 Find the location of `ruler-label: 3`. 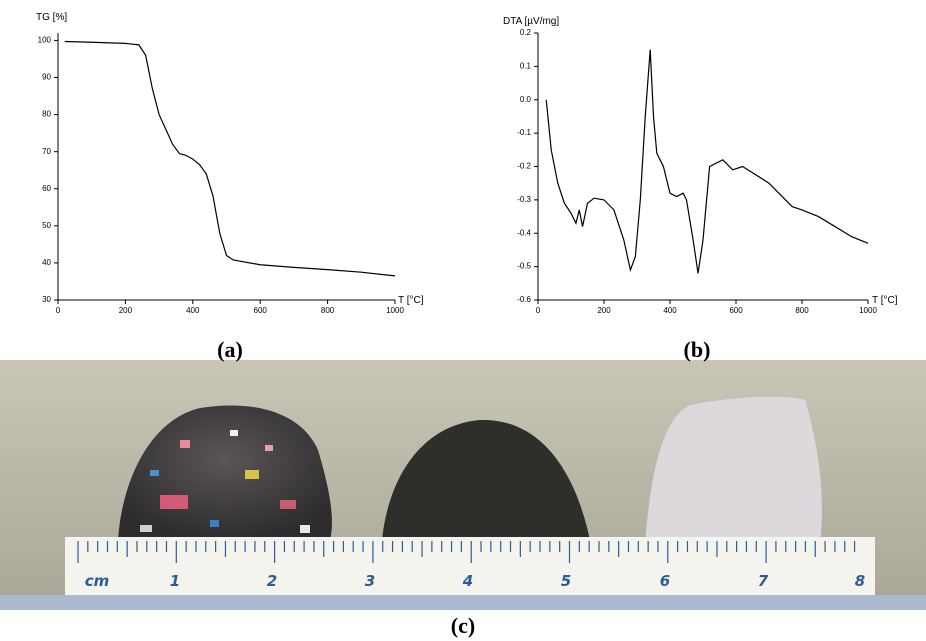

ruler-label: 3 is located at coordinates (370, 581).